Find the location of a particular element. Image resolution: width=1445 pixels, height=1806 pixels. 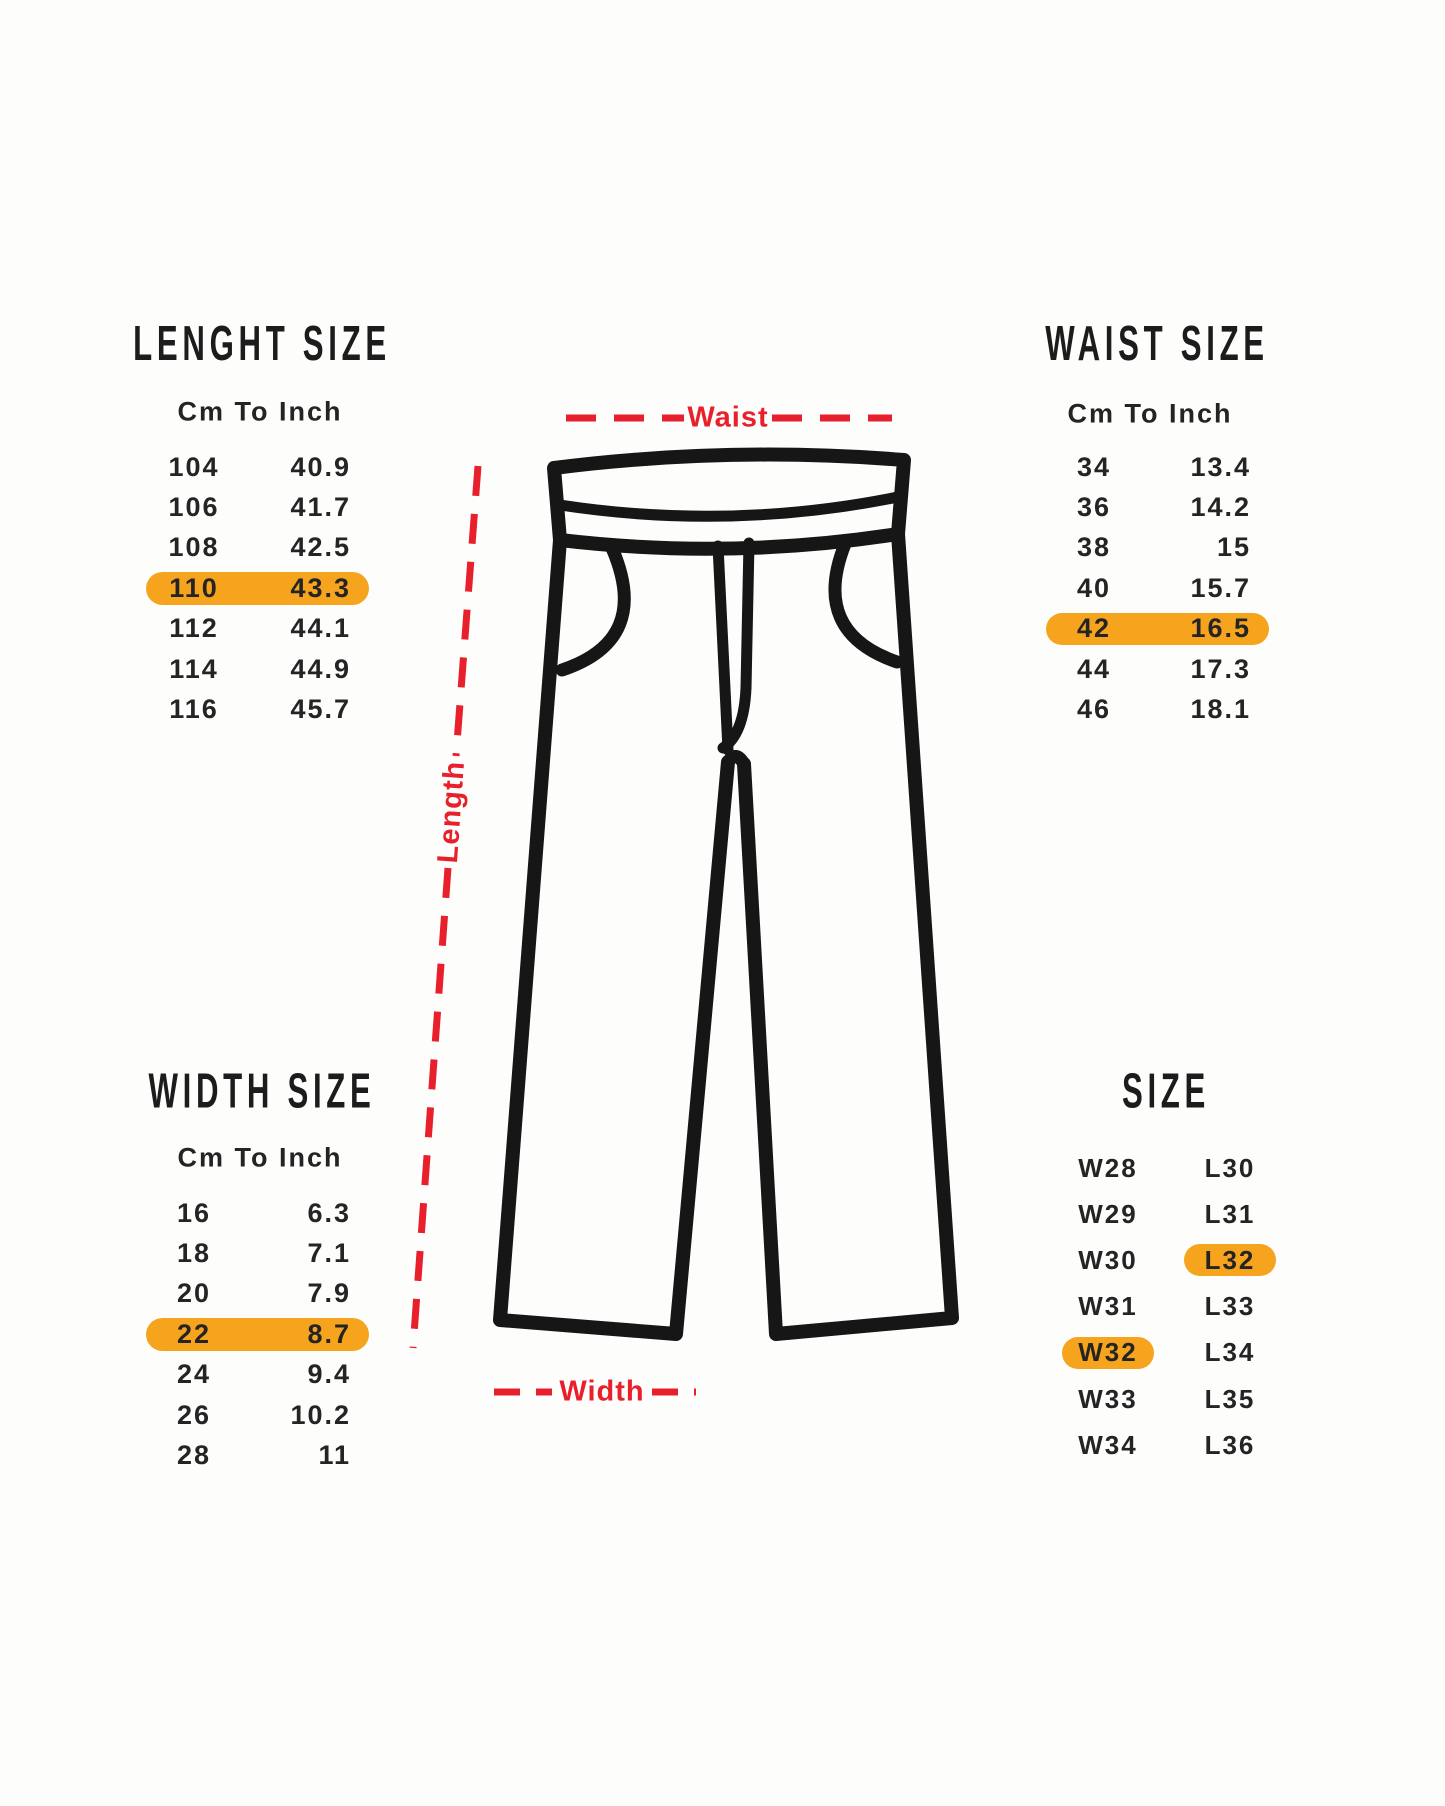

inch-value: 14.2 is located at coordinates (1220, 507).